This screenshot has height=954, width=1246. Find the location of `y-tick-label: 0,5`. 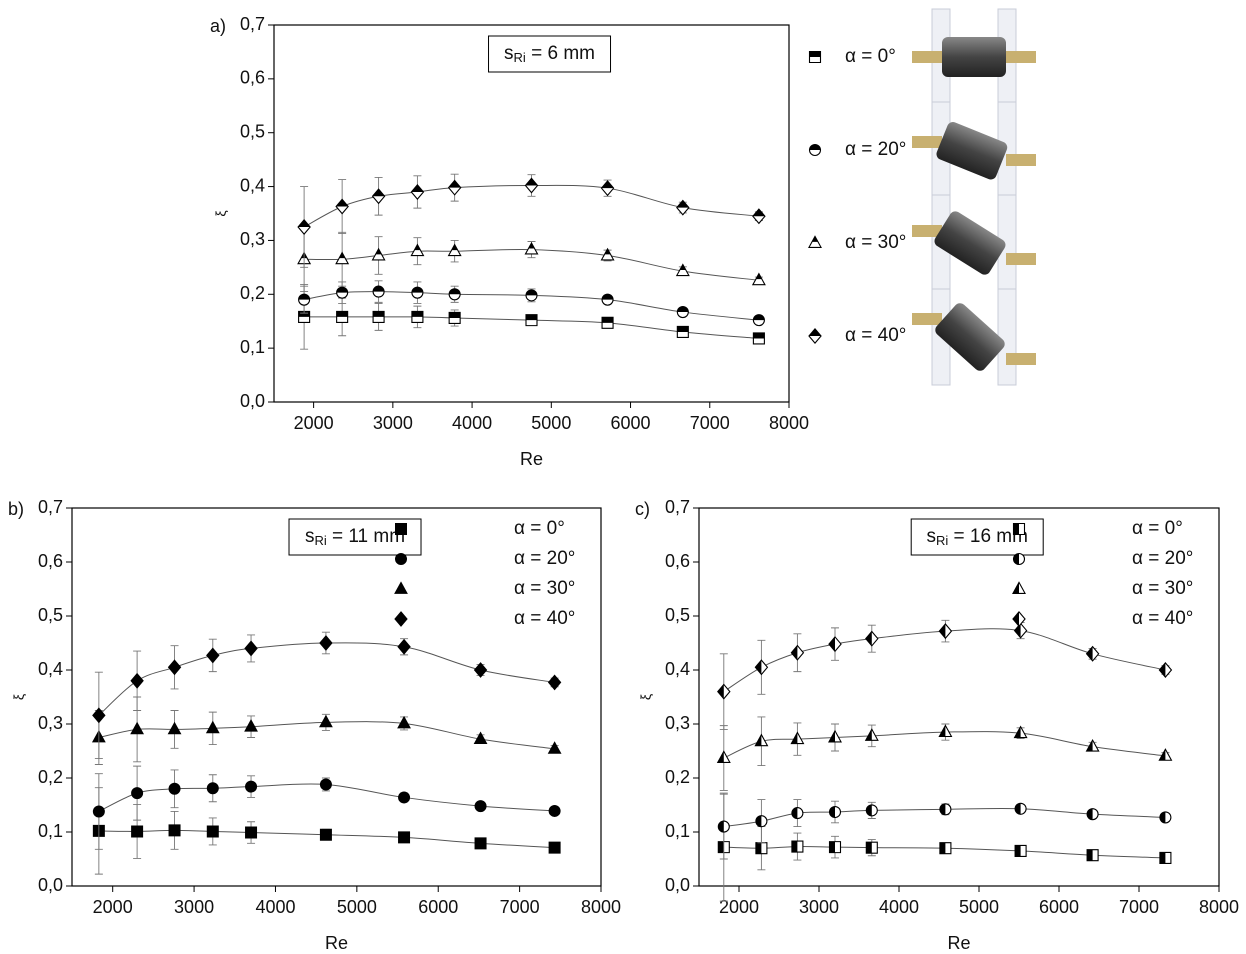

y-tick-label: 0,5 is located at coordinates (252, 131).